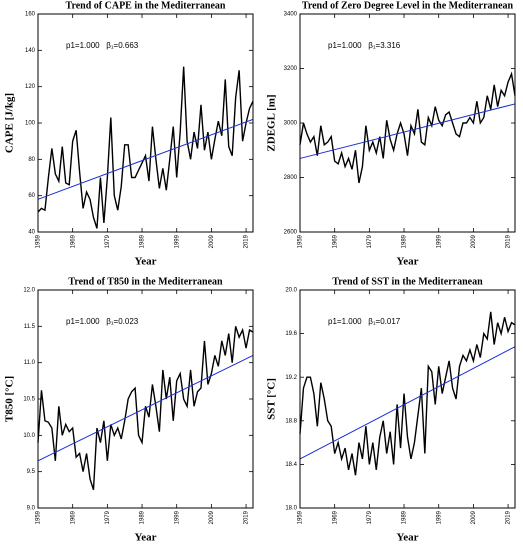 This screenshot has width=523, height=550. I want to click on y-tick-label: 9.5, so click(31, 472).